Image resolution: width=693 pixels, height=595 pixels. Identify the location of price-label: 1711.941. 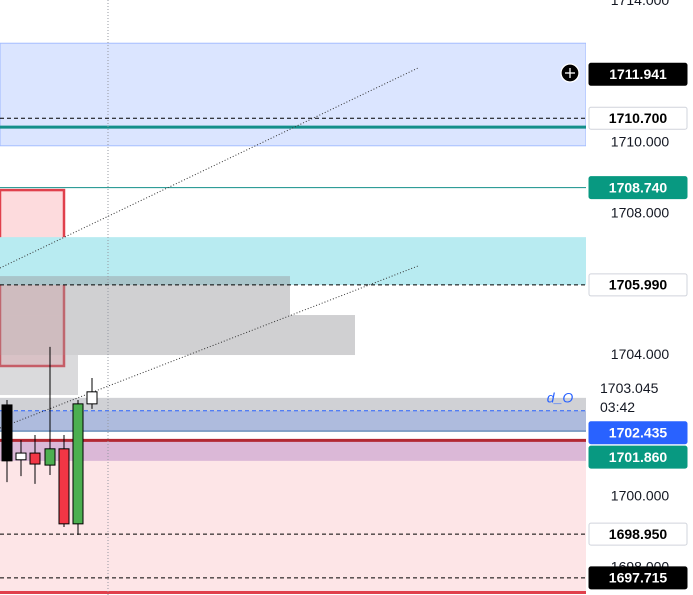
(638, 74).